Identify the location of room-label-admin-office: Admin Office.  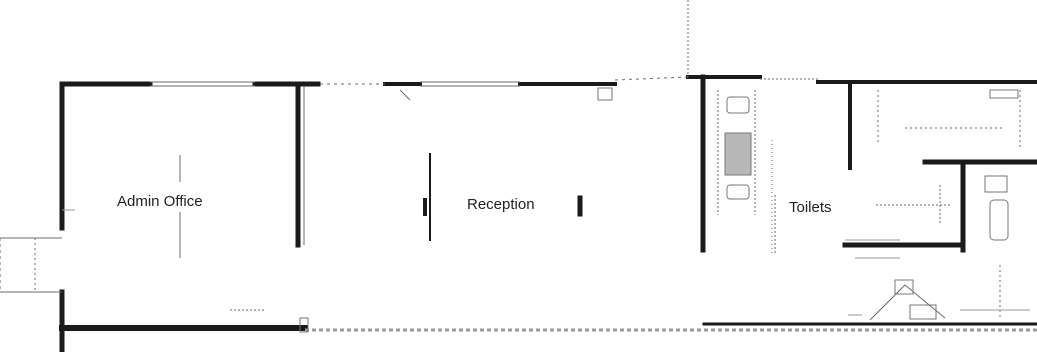
(160, 201).